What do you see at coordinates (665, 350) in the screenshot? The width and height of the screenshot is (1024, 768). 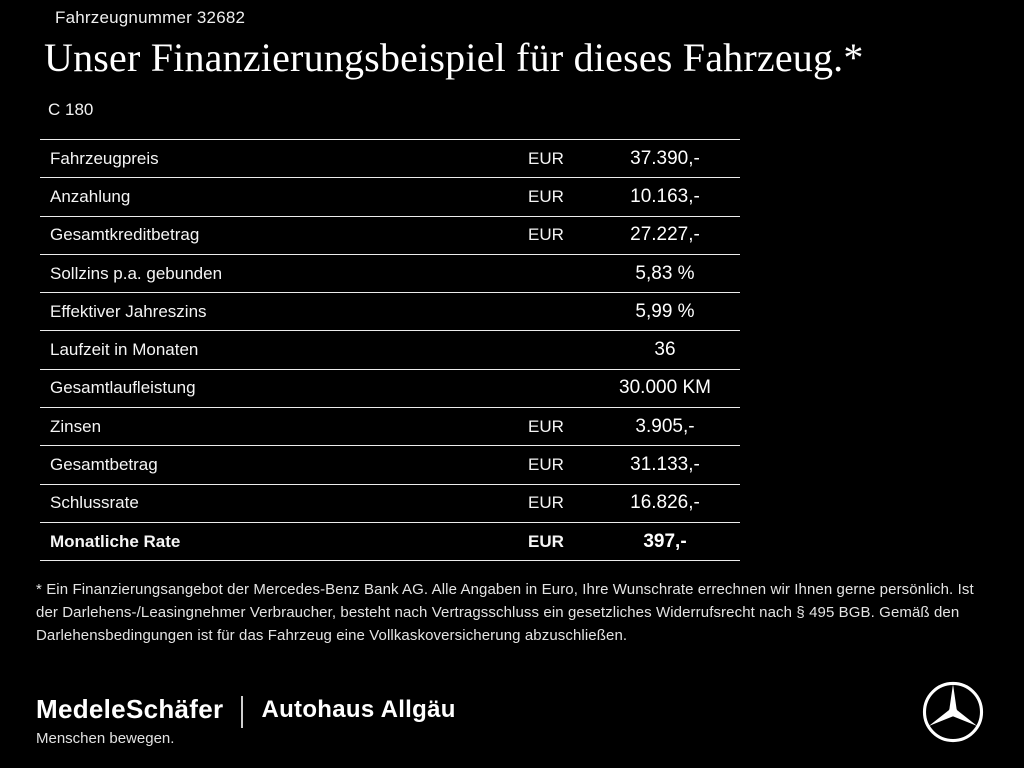 I see `row-value: 36` at bounding box center [665, 350].